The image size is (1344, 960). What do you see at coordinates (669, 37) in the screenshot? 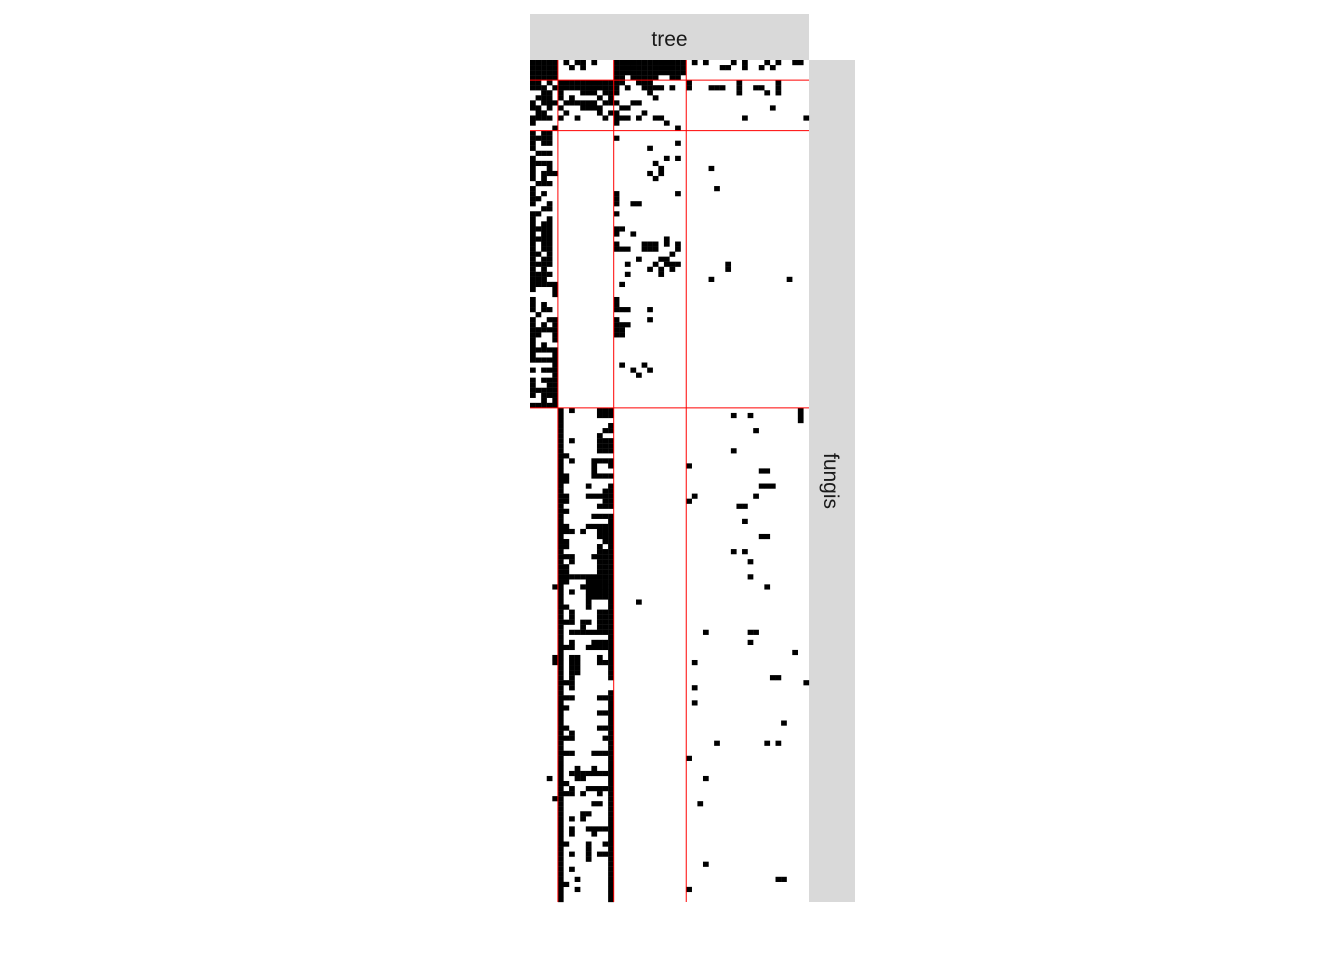
I see `column-strip` at bounding box center [669, 37].